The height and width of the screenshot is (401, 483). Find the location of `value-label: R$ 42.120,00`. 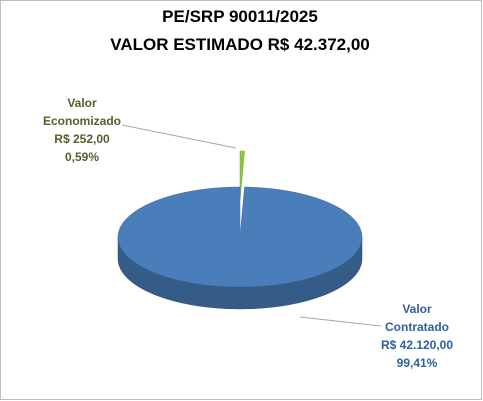

value-label: R$ 42.120,00 is located at coordinates (417, 345).